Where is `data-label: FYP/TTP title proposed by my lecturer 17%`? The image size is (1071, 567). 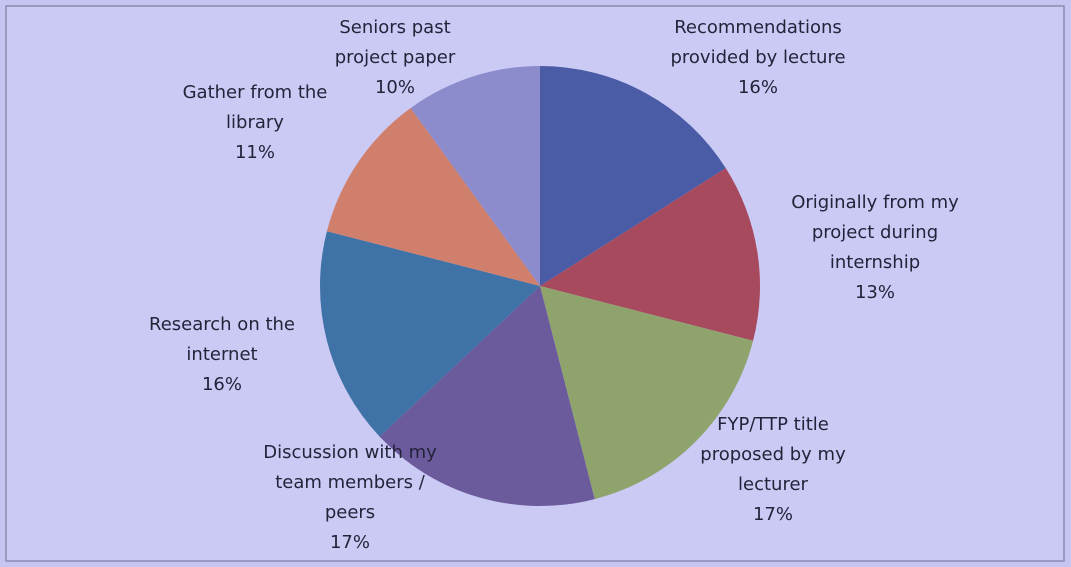 data-label: FYP/TTP title proposed by my lecturer 17% is located at coordinates (773, 470).